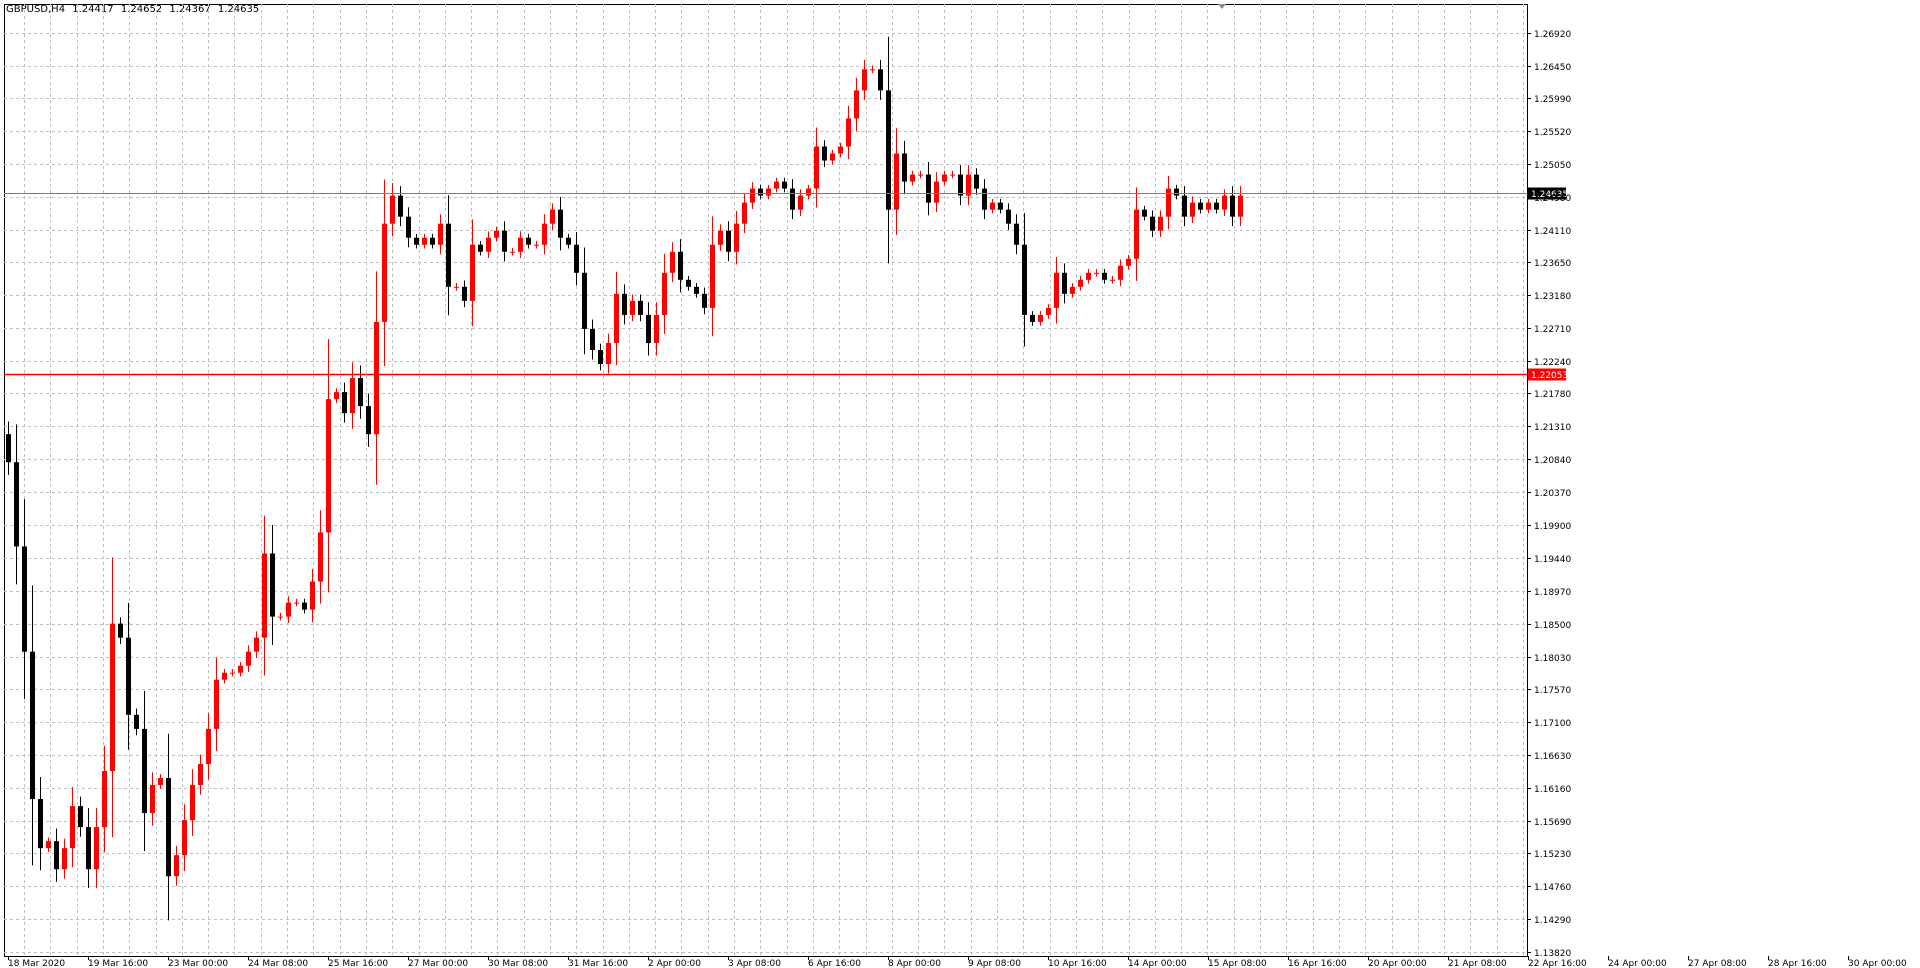  I want to click on y-tick-label: 1.17570, so click(1552, 691).